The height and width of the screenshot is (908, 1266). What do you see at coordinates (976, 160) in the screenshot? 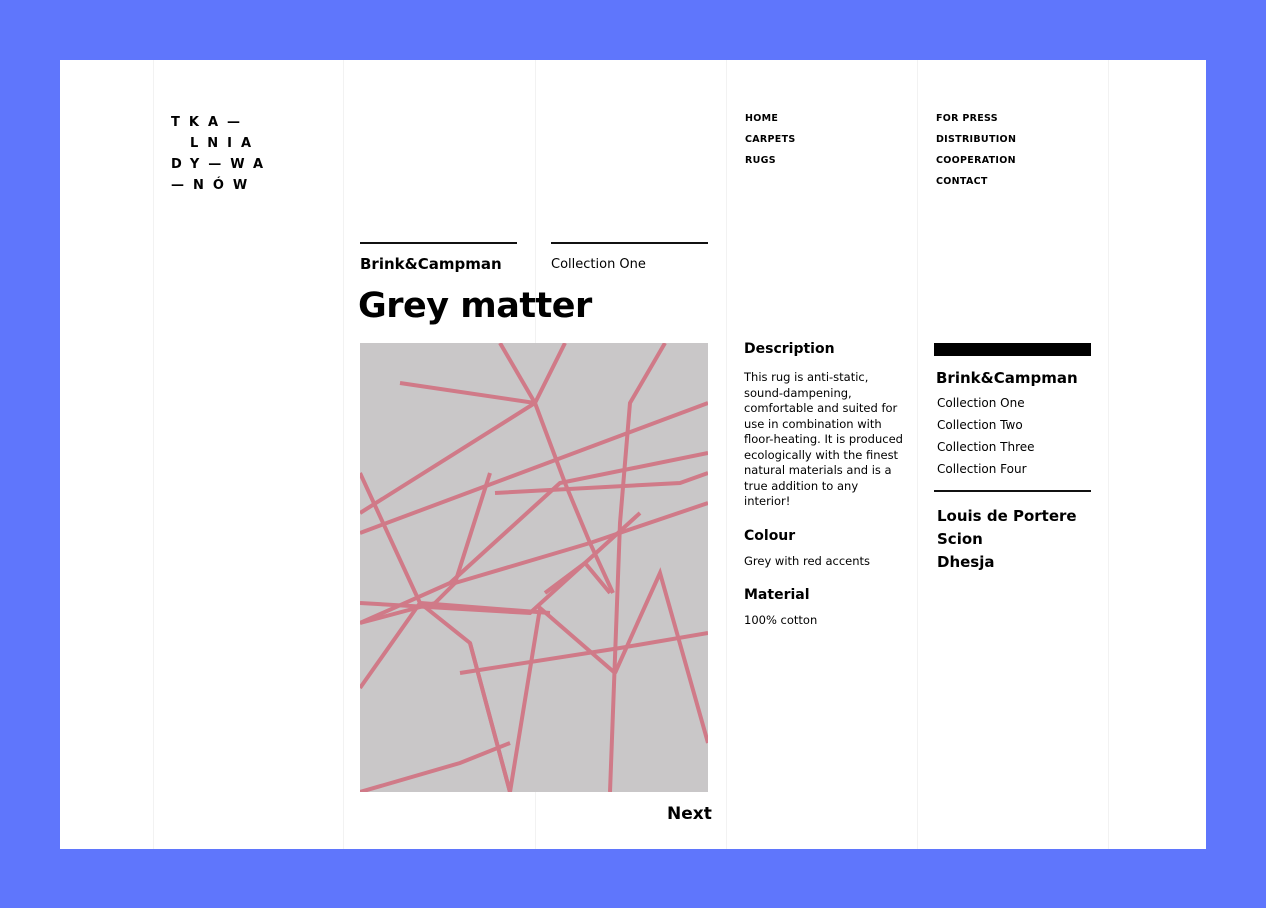
I see `nav-cooperation: COOPERATION` at bounding box center [976, 160].